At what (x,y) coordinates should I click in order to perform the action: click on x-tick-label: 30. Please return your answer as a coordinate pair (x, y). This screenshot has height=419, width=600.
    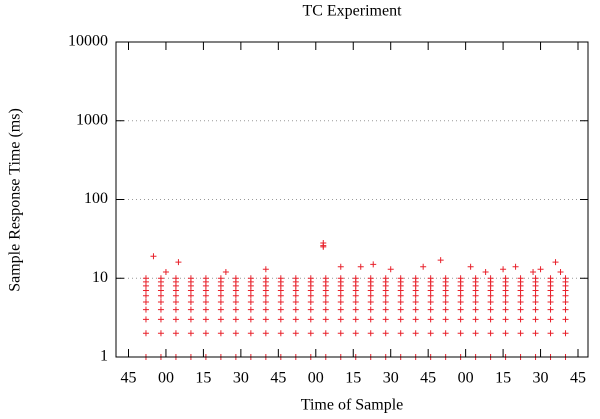
    Looking at the image, I should click on (241, 378).